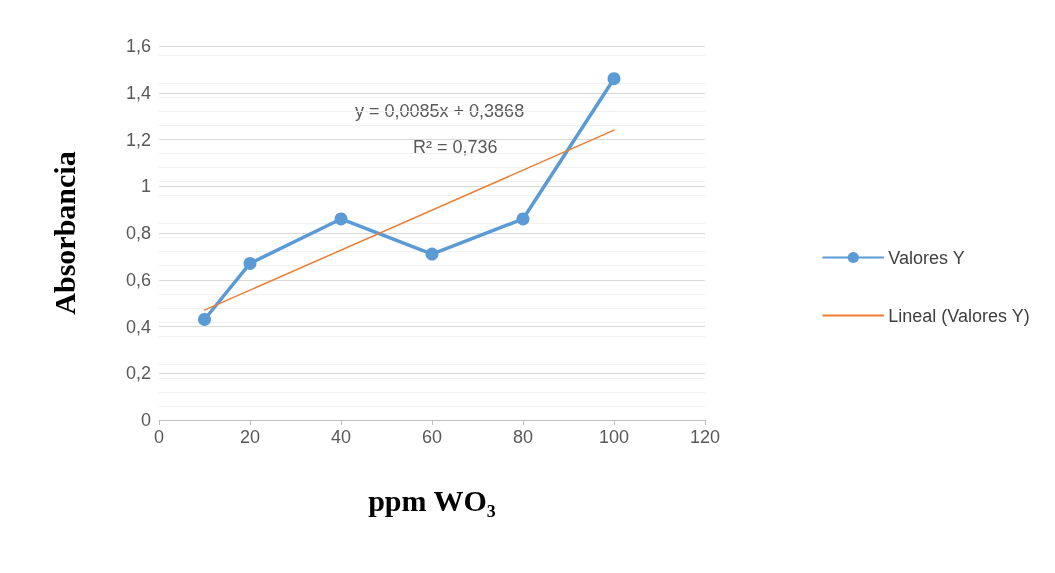 This screenshot has height=573, width=1055. I want to click on x-tick-label: 120, so click(705, 437).